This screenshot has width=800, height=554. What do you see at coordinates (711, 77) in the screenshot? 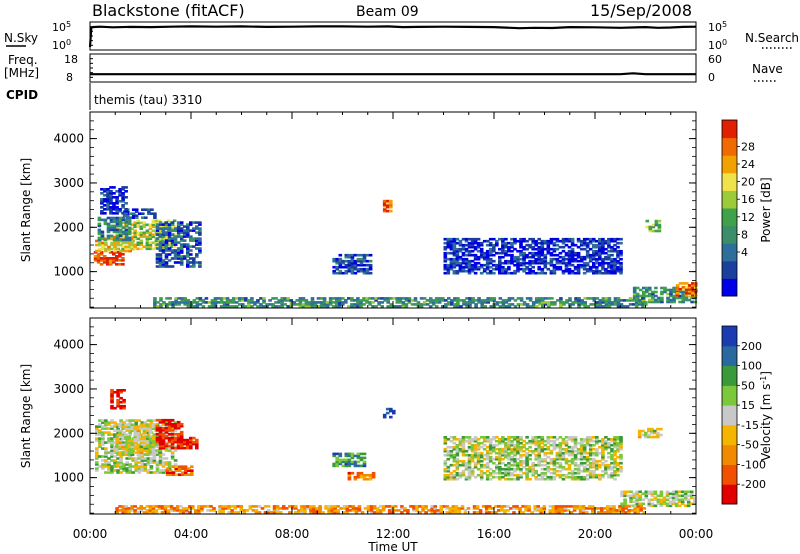
I see `nave-tick-bottom: 0` at bounding box center [711, 77].